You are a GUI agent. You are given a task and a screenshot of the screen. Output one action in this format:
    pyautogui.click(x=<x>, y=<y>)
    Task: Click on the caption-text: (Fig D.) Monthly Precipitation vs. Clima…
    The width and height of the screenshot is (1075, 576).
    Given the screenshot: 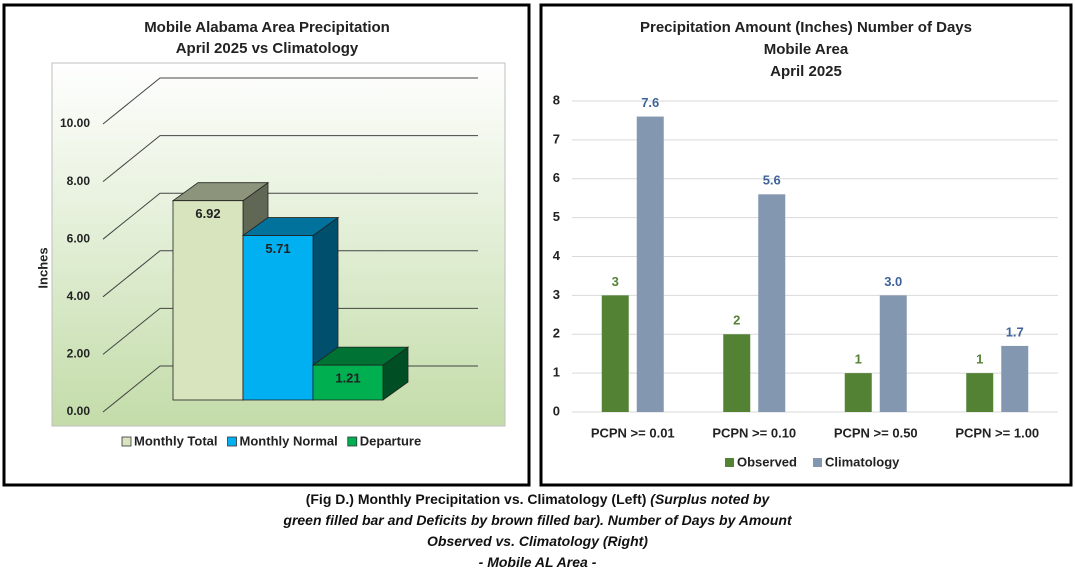 What is the action you would take?
    pyautogui.click(x=476, y=499)
    